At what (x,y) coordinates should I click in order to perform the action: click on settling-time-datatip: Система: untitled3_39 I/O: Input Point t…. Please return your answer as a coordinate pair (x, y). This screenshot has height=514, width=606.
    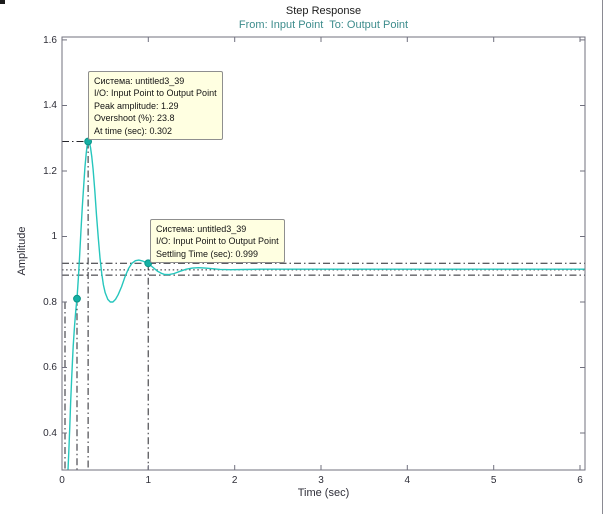
    Looking at the image, I should click on (217, 241).